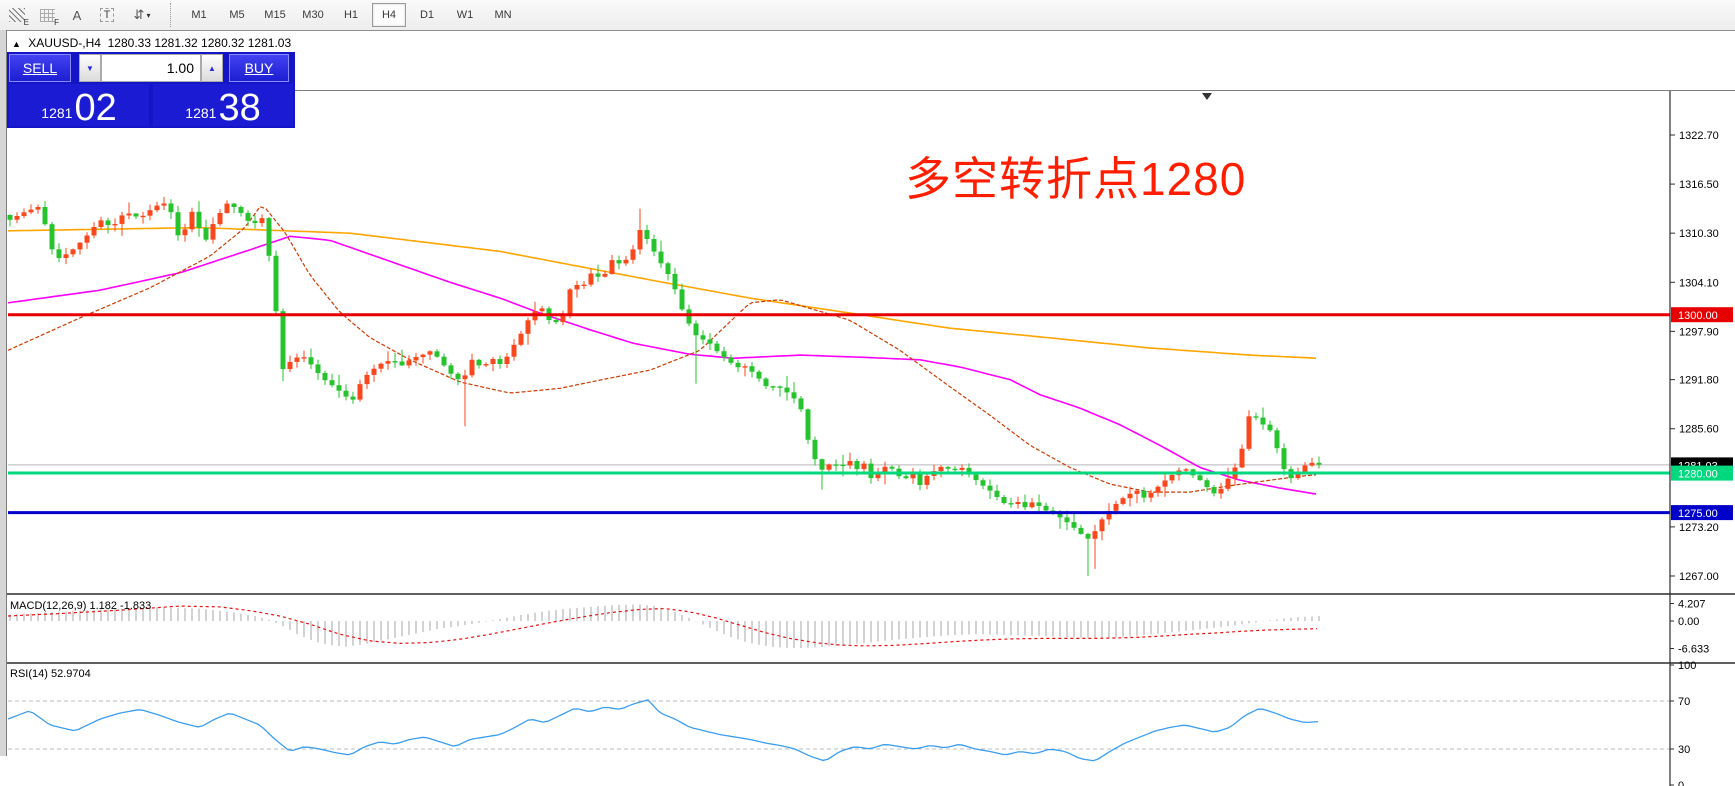 This screenshot has height=786, width=1735. What do you see at coordinates (1702, 513) in the screenshot?
I see `price-badge` at bounding box center [1702, 513].